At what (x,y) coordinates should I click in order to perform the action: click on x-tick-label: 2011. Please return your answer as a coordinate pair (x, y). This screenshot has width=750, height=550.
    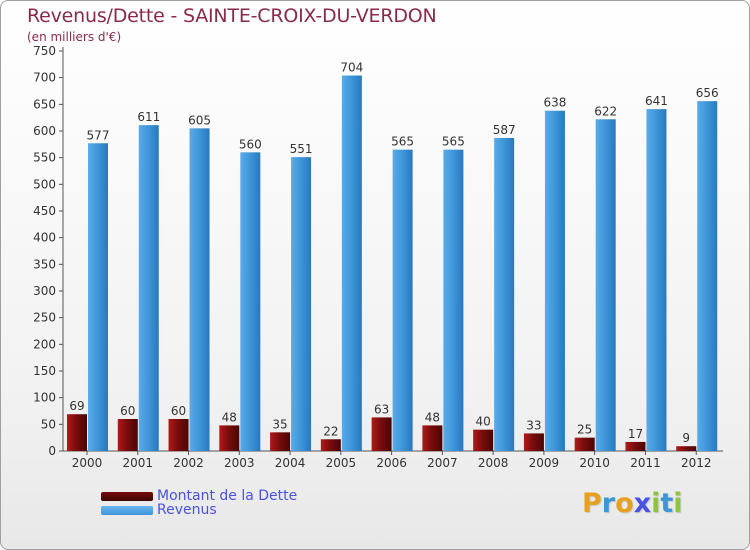
    Looking at the image, I should click on (645, 463).